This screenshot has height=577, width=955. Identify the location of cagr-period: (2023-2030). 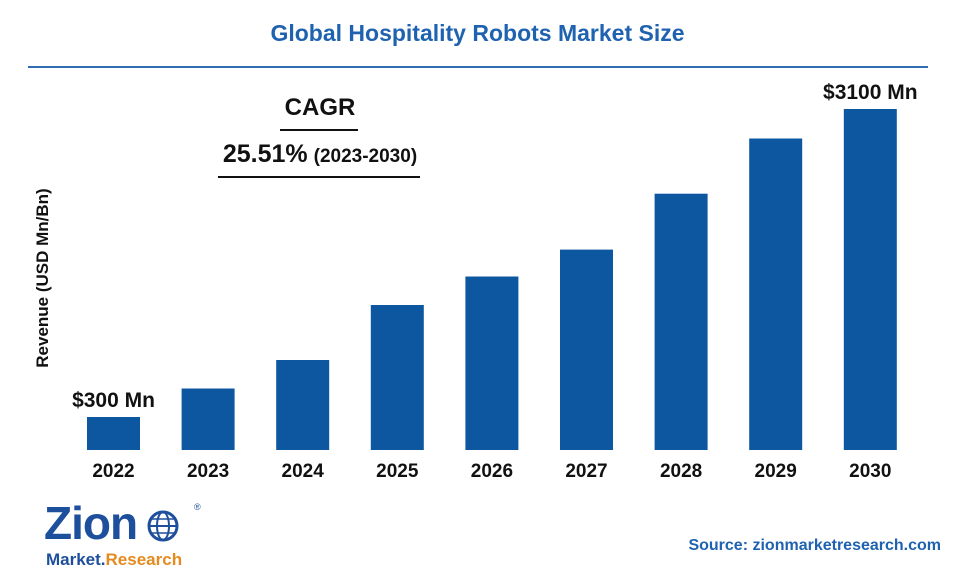
(365, 156).